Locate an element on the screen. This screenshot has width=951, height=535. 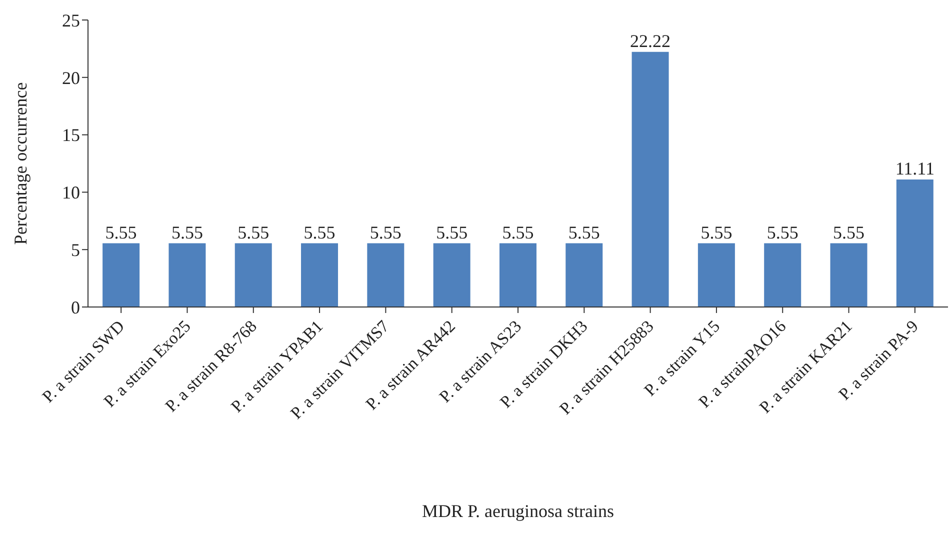
x-axis-title: MDR P. aeruginosa strains is located at coordinates (518, 511).